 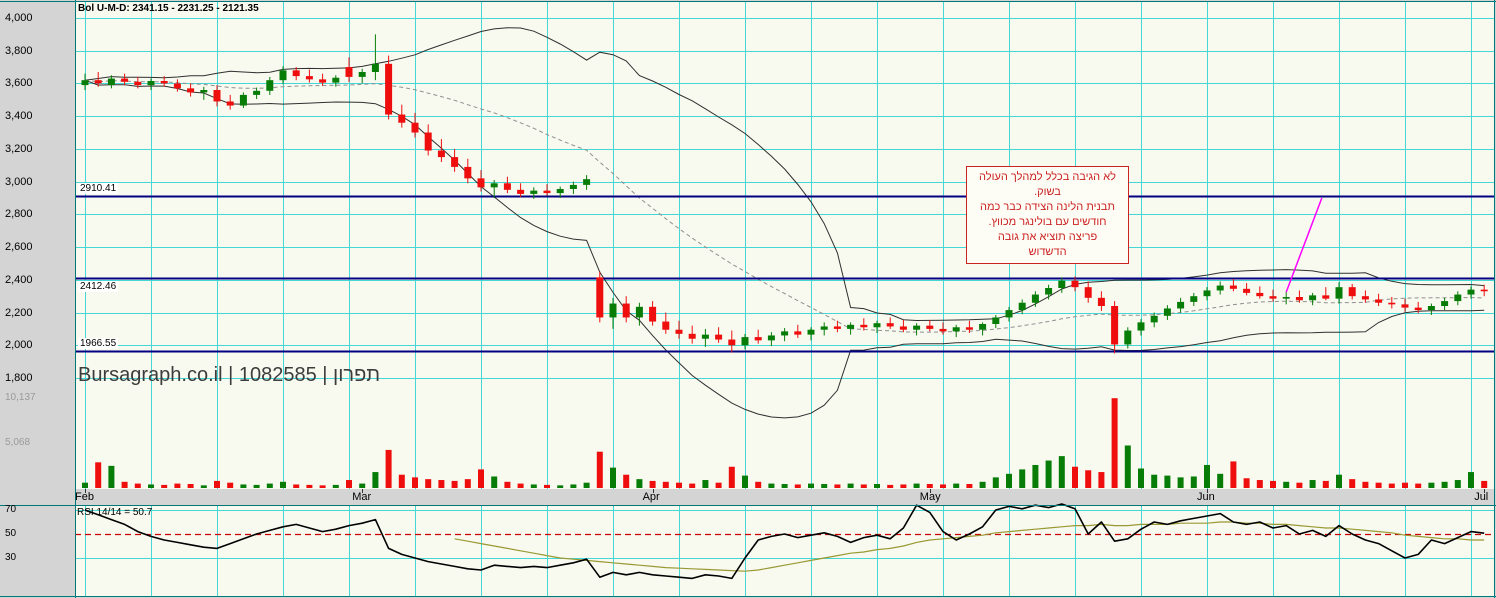 I want to click on month-ticks, so click(x=785, y=491).